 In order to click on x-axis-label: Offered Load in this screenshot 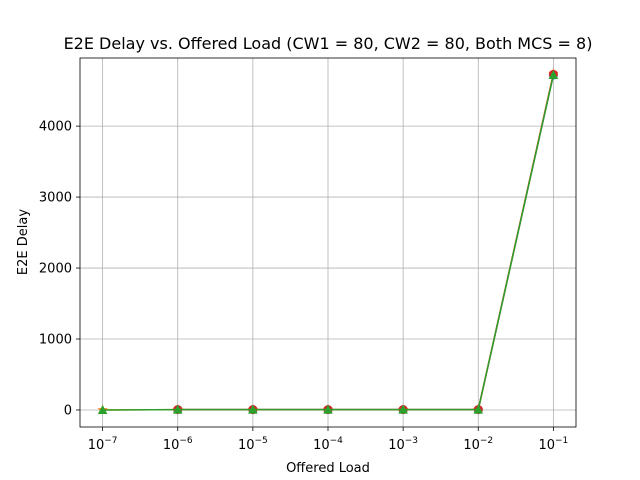, I will do `click(328, 468)`.